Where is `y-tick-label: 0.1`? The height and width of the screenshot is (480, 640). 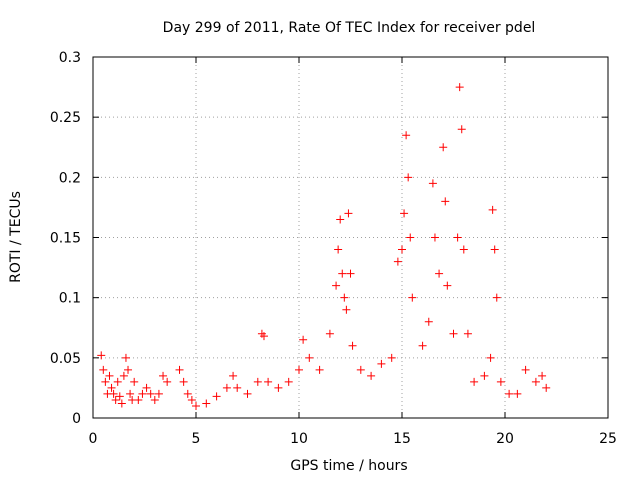
y-tick-label: 0.1 is located at coordinates (70, 299).